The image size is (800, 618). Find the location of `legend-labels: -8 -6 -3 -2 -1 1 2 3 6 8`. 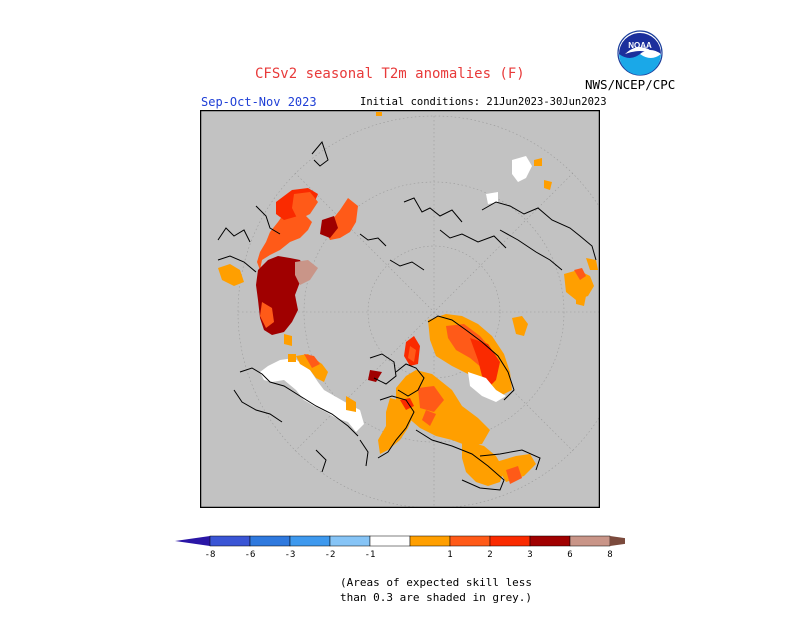

legend-labels: -8 -6 -3 -2 -1 1 2 3 6 8 is located at coordinates (409, 555).